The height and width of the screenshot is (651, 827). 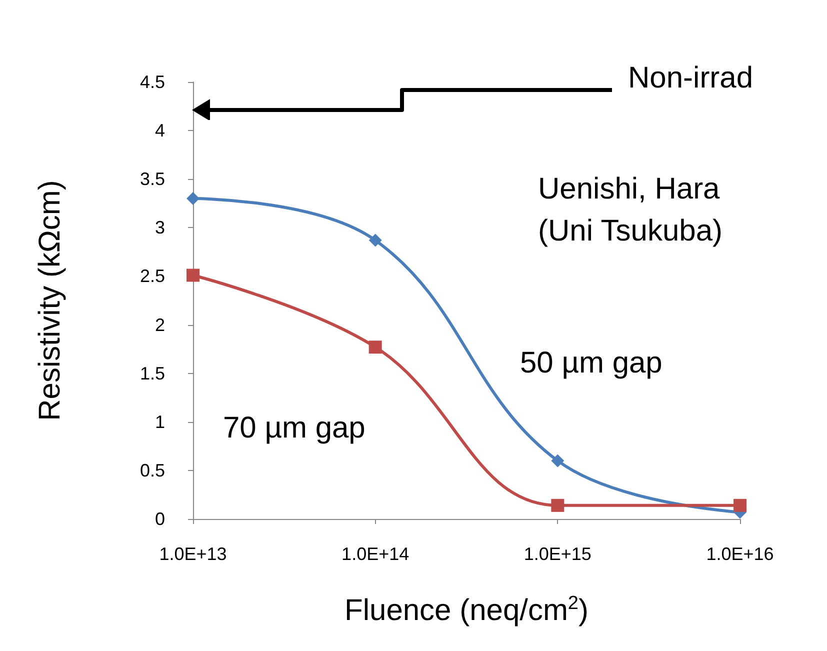 What do you see at coordinates (159, 228) in the screenshot?
I see `y-tick-label: 3` at bounding box center [159, 228].